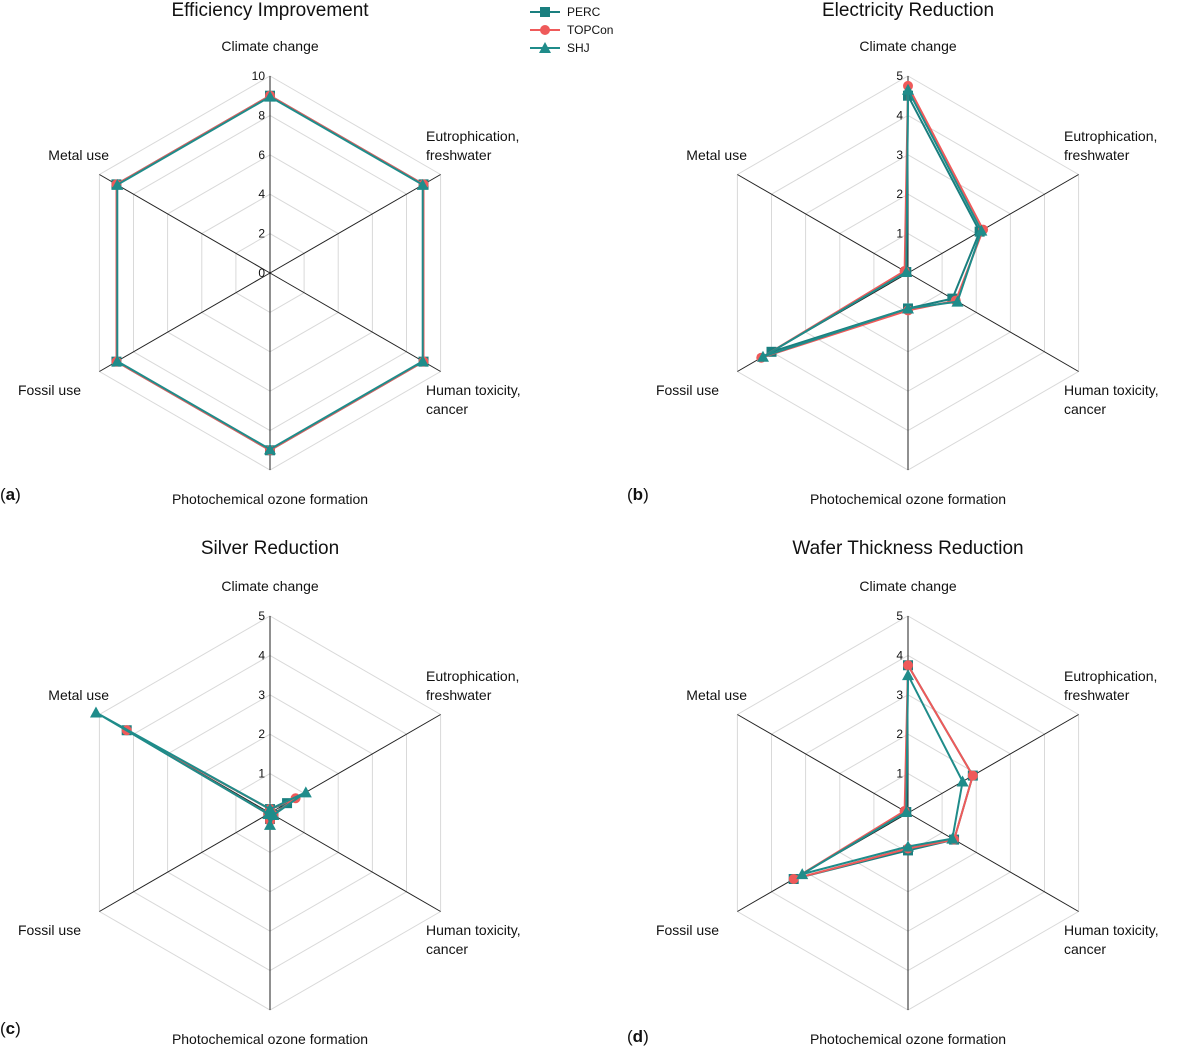  What do you see at coordinates (908, 10) in the screenshot?
I see `chart-title: Electricity Reduction` at bounding box center [908, 10].